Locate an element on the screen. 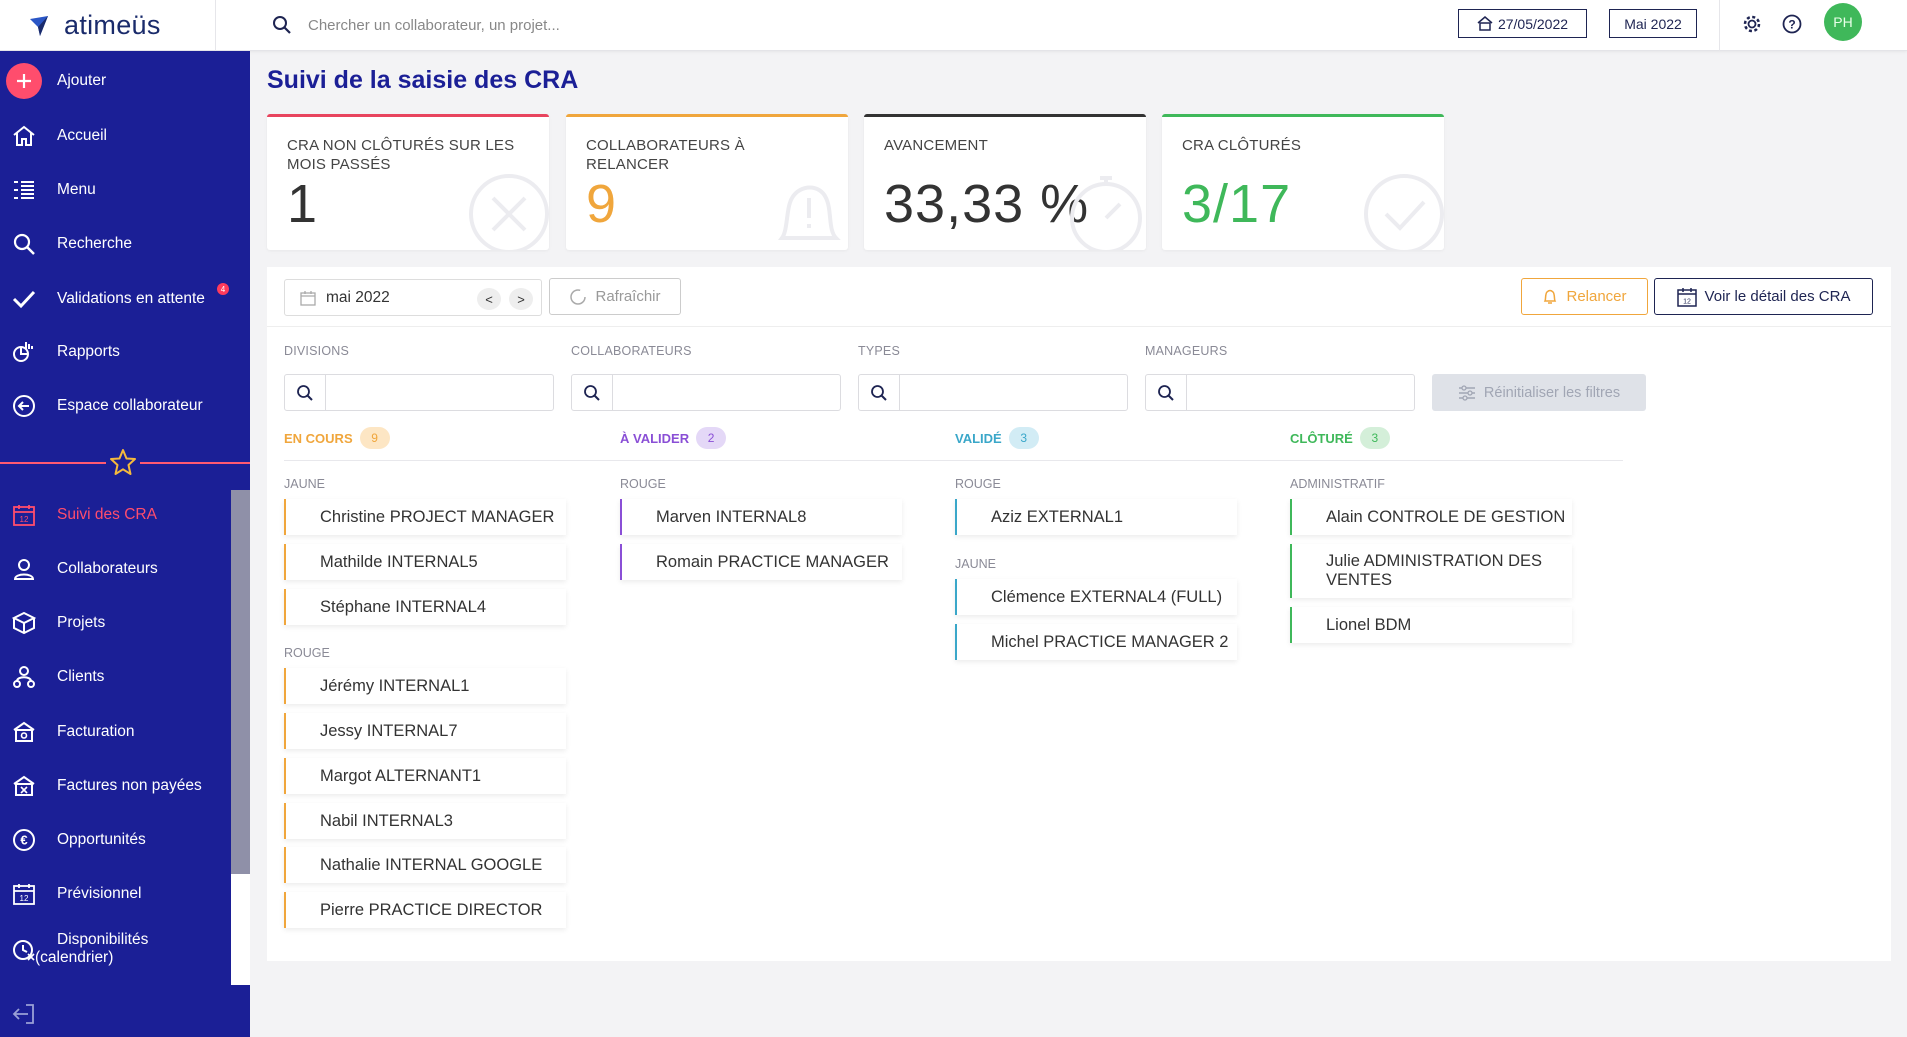  list-item: Romain PRACTICE MANAGER is located at coordinates (761, 562).